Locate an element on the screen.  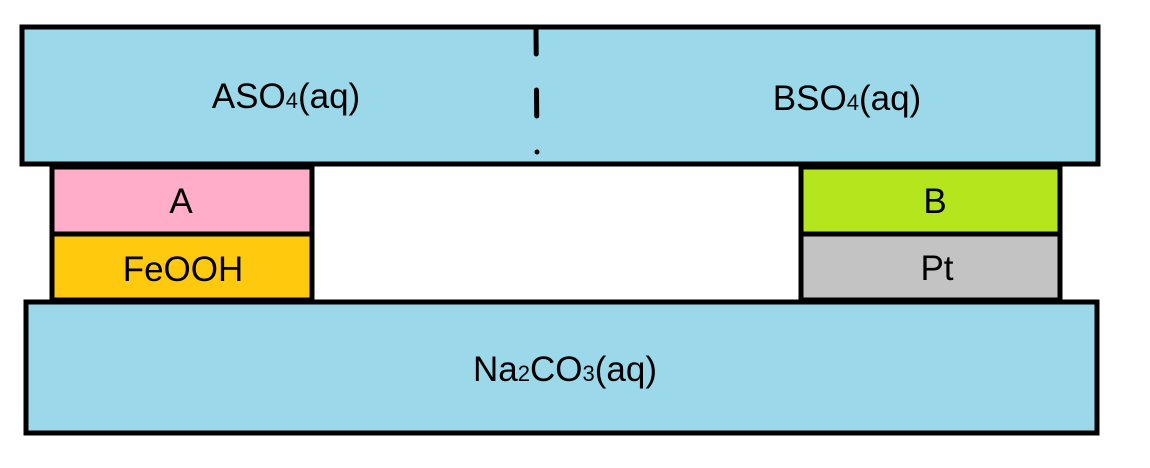
aso4-label: ASO4(aq) is located at coordinates (286, 96).